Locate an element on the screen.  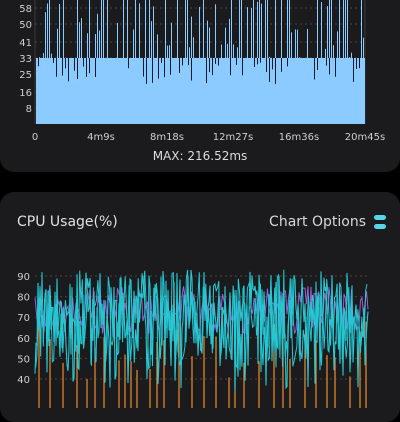
frame-y-tick-label: 33 is located at coordinates (25, 59).